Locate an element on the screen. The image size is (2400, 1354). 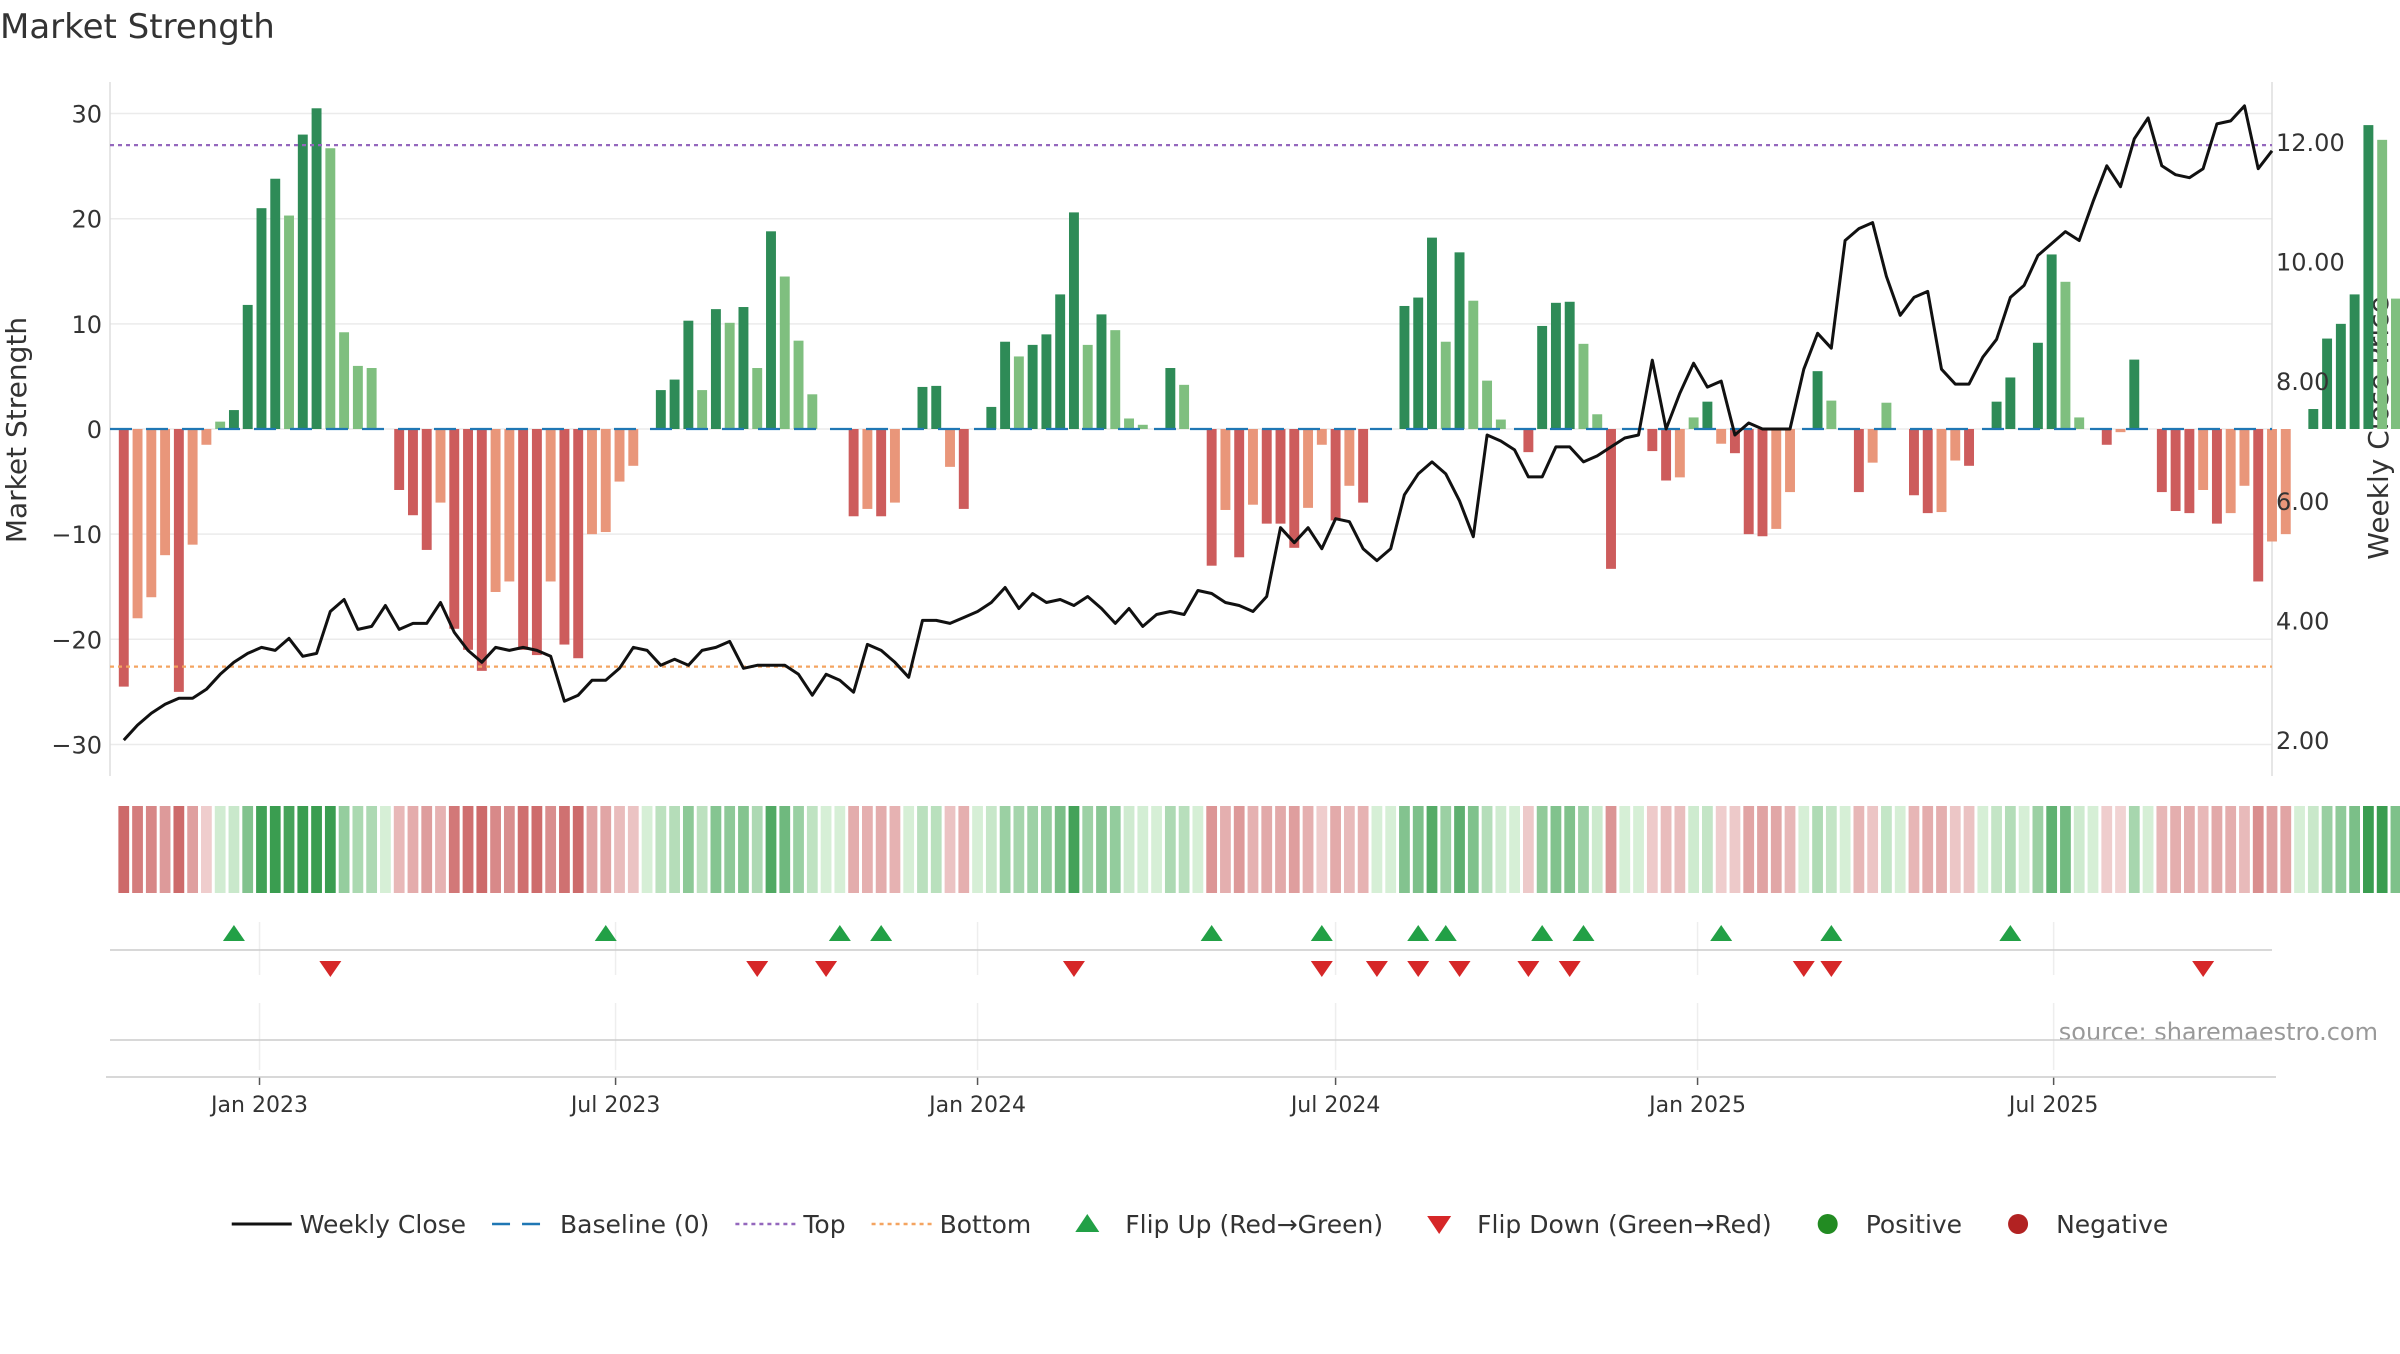
legend-label: Flip Up (Red→Green) is located at coordinates (1254, 1224).